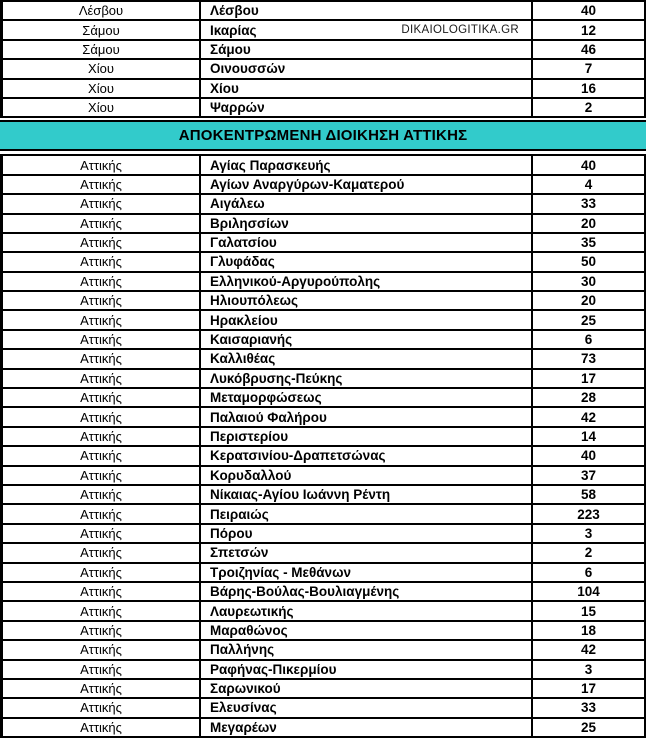 The image size is (646, 749). I want to click on section-header-attica: ΑΠΟΚΕΝΤΡΩΜΕΝΗ ΔΙΟΙΚΗΣΗ ΑΤΤΙΚΗΣ, so click(323, 136).